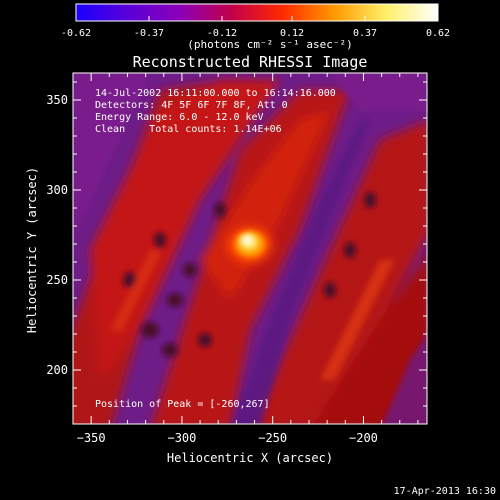 The height and width of the screenshot is (500, 500). What do you see at coordinates (188, 129) in the screenshot?
I see `clean-counts-text: Clean Total counts: 1.14E+06` at bounding box center [188, 129].